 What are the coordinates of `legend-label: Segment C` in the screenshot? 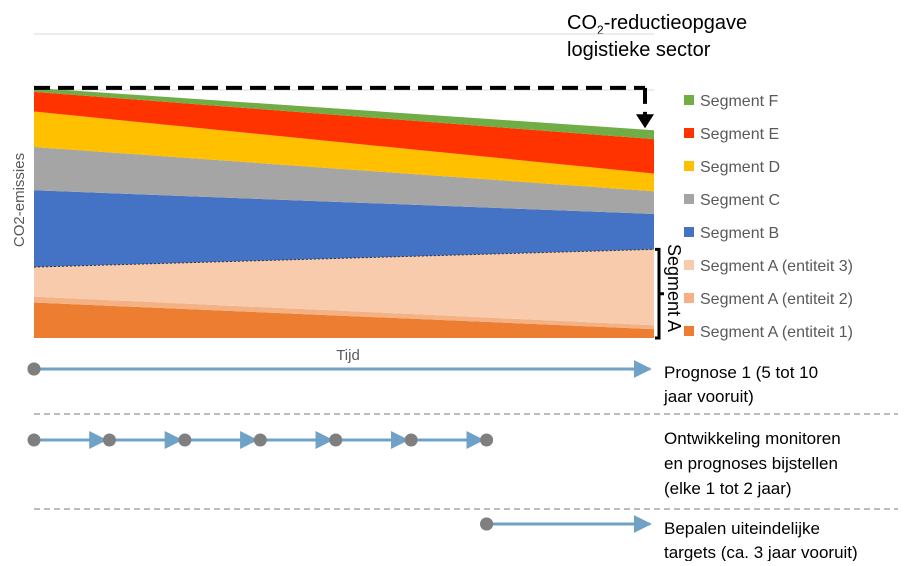 It's located at (740, 200).